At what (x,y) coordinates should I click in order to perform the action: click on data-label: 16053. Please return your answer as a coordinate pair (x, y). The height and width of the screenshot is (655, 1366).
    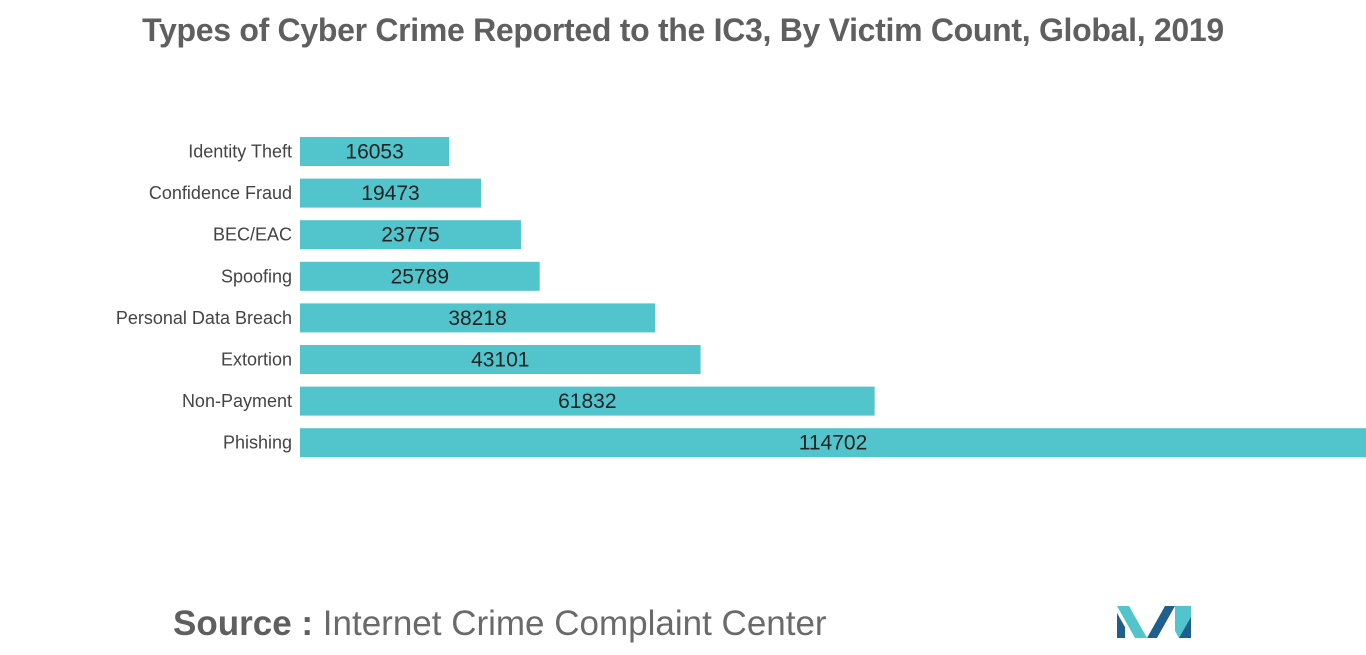
    Looking at the image, I should click on (374, 152).